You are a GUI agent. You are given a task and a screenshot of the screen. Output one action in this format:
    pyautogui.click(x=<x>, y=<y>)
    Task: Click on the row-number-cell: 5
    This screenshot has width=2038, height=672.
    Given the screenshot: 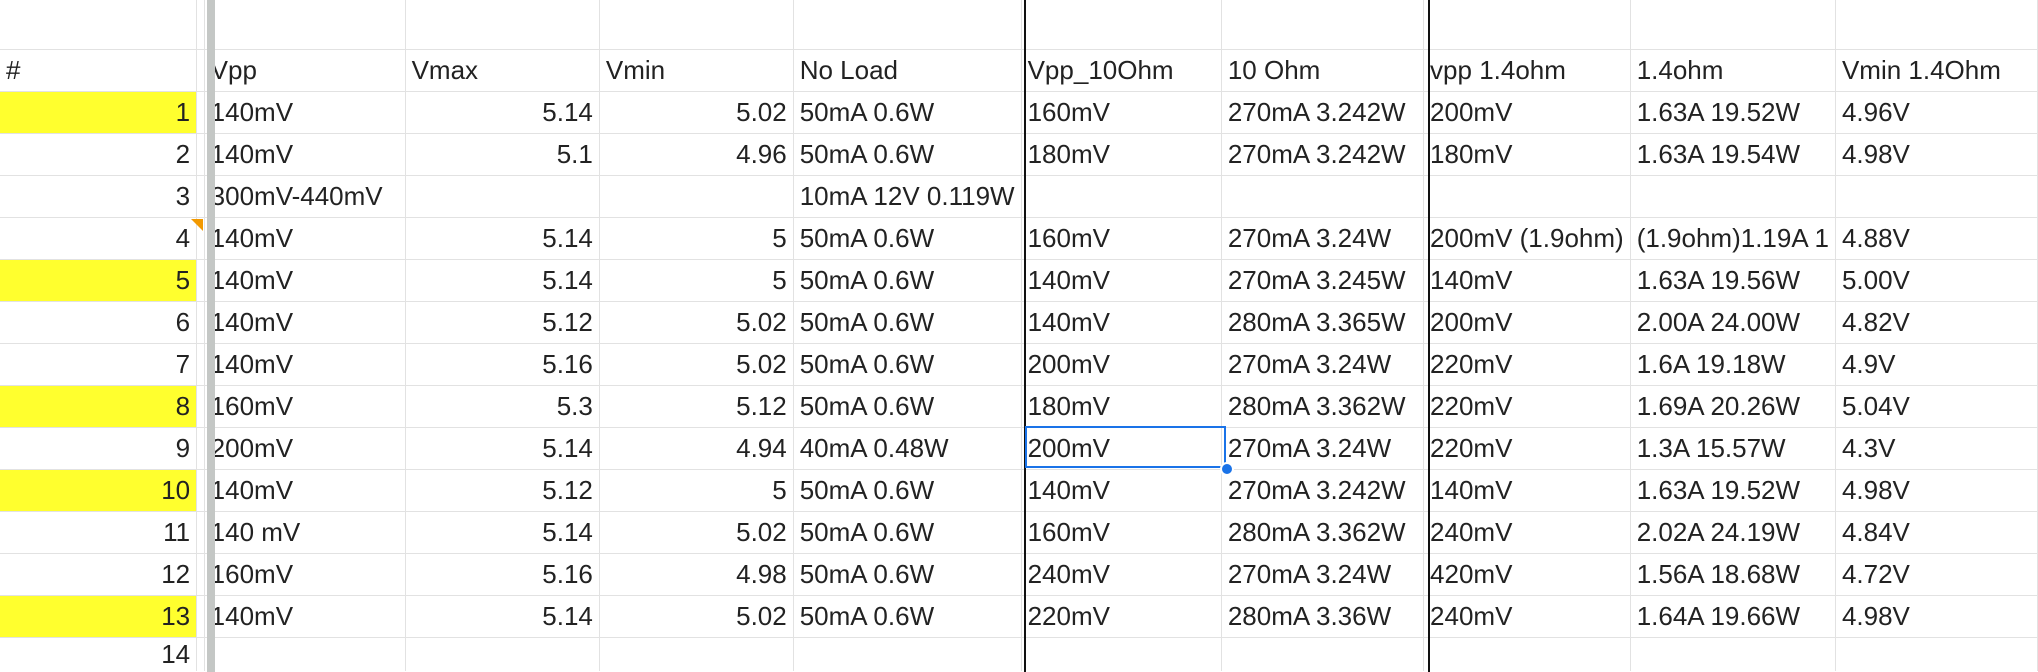 What is the action you would take?
    pyautogui.click(x=99, y=280)
    